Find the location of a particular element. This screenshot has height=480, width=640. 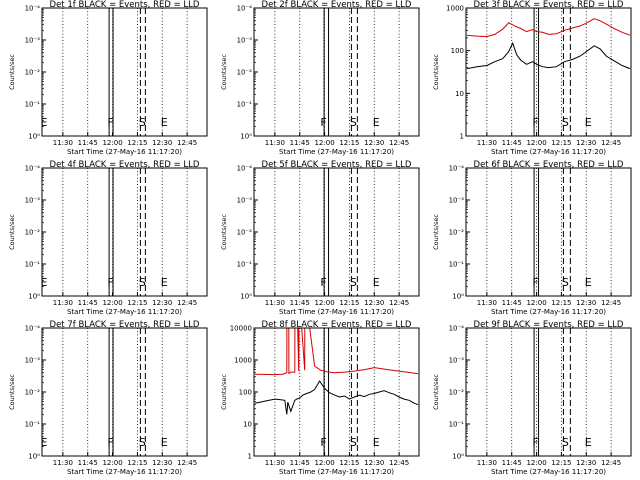

chart-title: Det 5f BLACK = Events, RED = LLD is located at coordinates (337, 165).